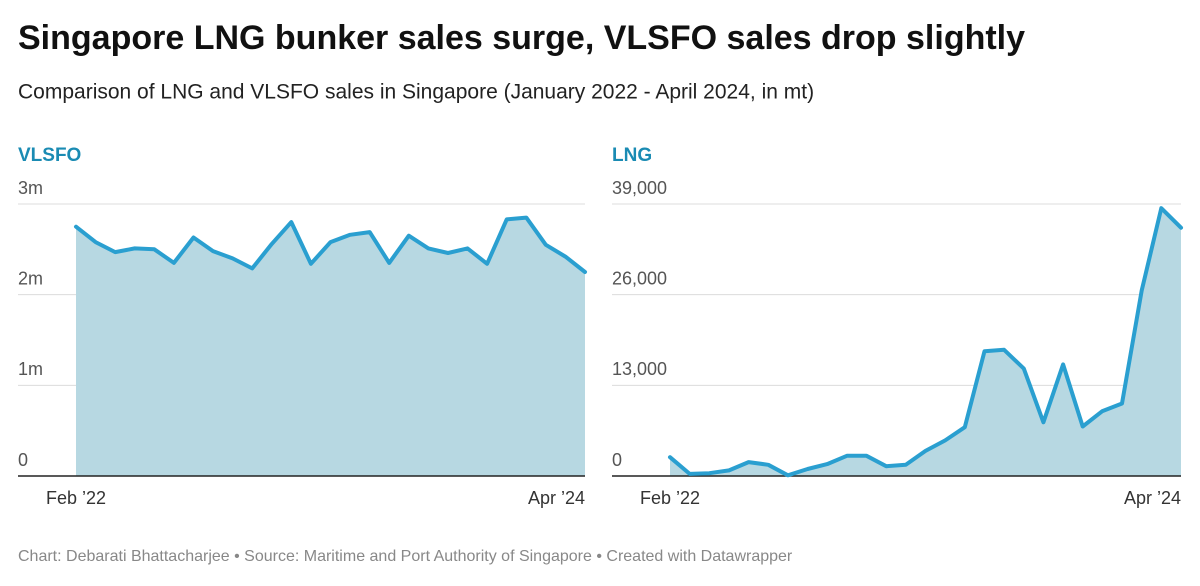 This screenshot has width=1200, height=586. What do you see at coordinates (30, 369) in the screenshot?
I see `y-tick-label: 1m` at bounding box center [30, 369].